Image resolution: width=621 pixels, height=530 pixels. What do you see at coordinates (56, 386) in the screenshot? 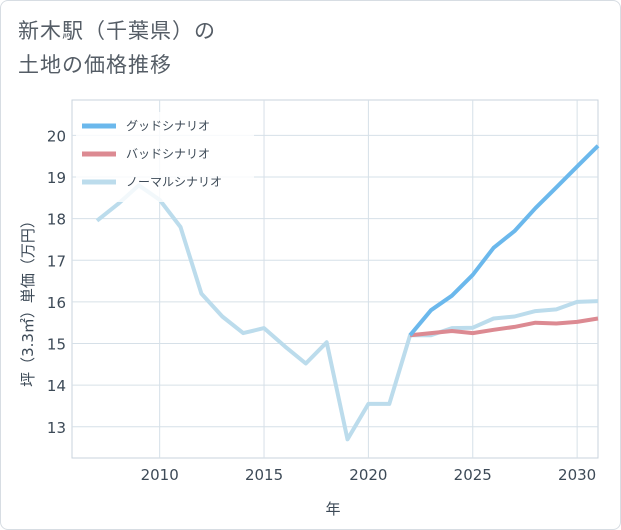
I see `y-tick-label: 14` at bounding box center [56, 386].